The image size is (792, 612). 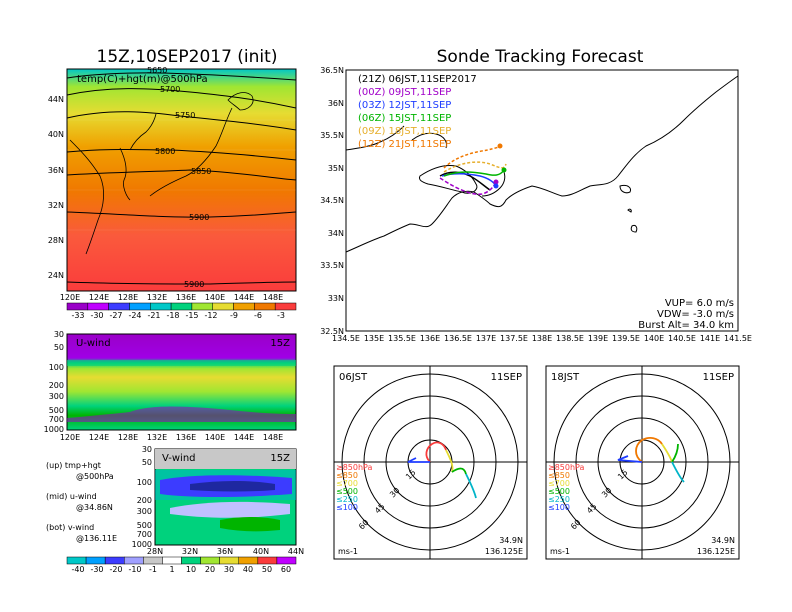 What do you see at coordinates (374, 338) in the screenshot?
I see `svg-text: 135E` at bounding box center [374, 338].